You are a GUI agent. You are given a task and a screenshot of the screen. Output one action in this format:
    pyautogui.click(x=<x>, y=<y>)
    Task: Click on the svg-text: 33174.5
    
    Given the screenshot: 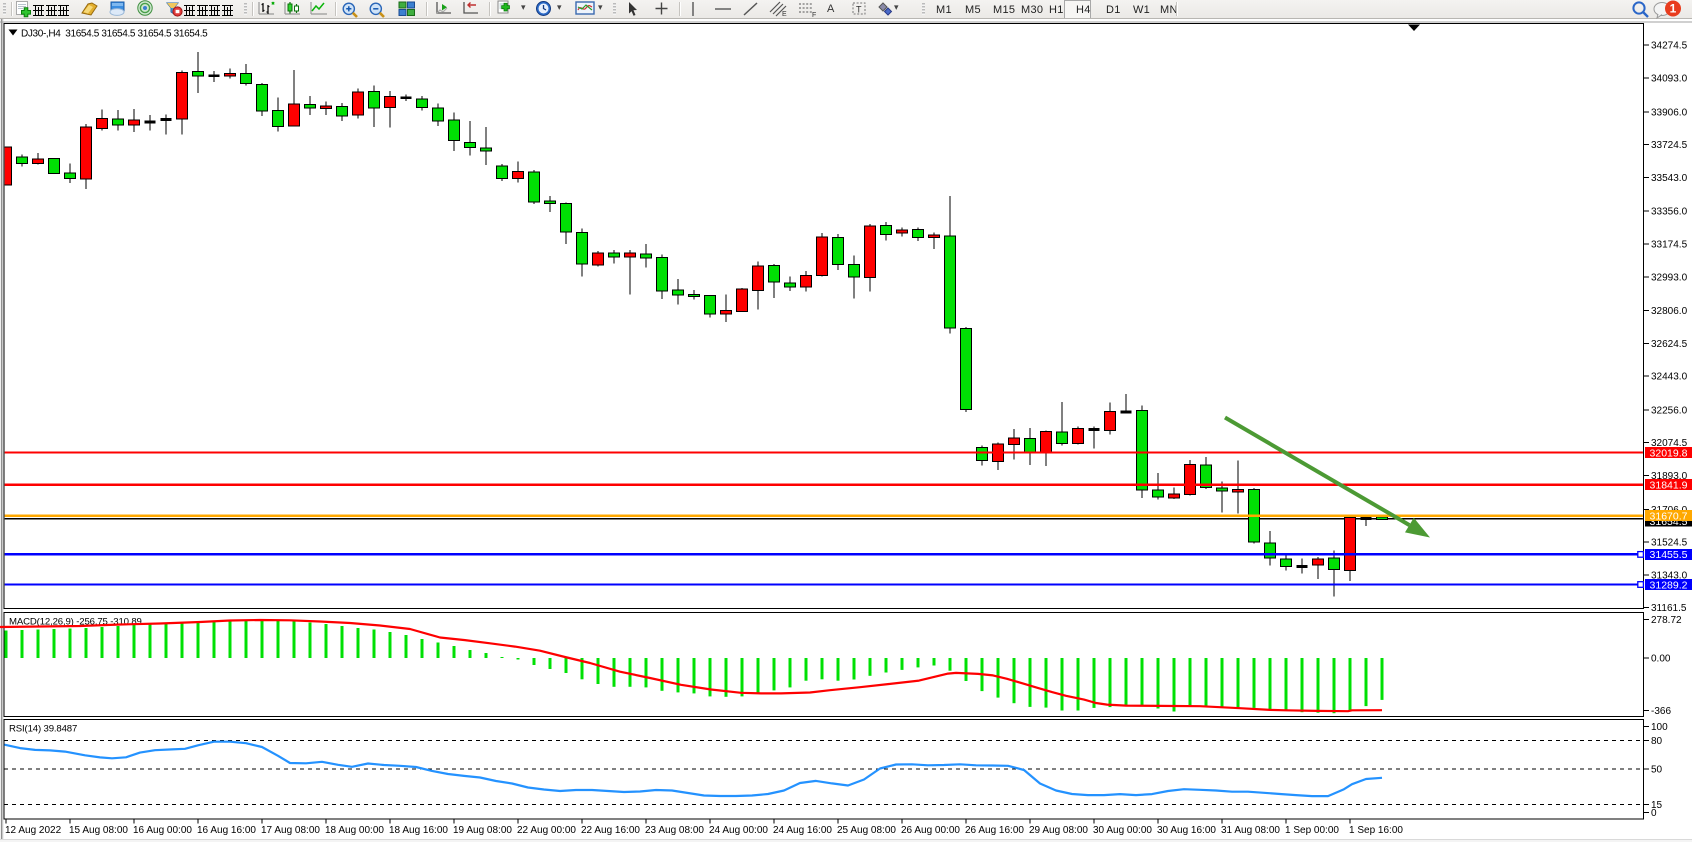 What is the action you would take?
    pyautogui.click(x=1669, y=245)
    